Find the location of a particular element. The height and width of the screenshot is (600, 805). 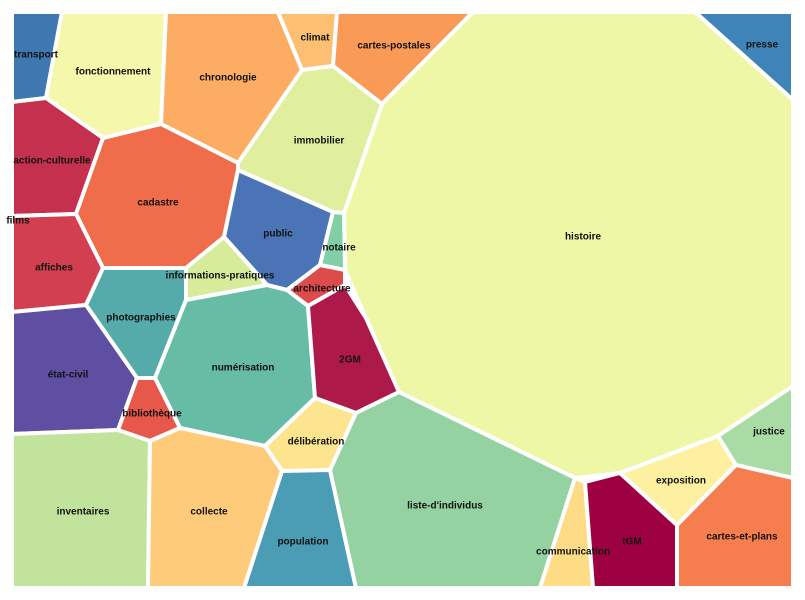

cell-label: histoire is located at coordinates (583, 237).